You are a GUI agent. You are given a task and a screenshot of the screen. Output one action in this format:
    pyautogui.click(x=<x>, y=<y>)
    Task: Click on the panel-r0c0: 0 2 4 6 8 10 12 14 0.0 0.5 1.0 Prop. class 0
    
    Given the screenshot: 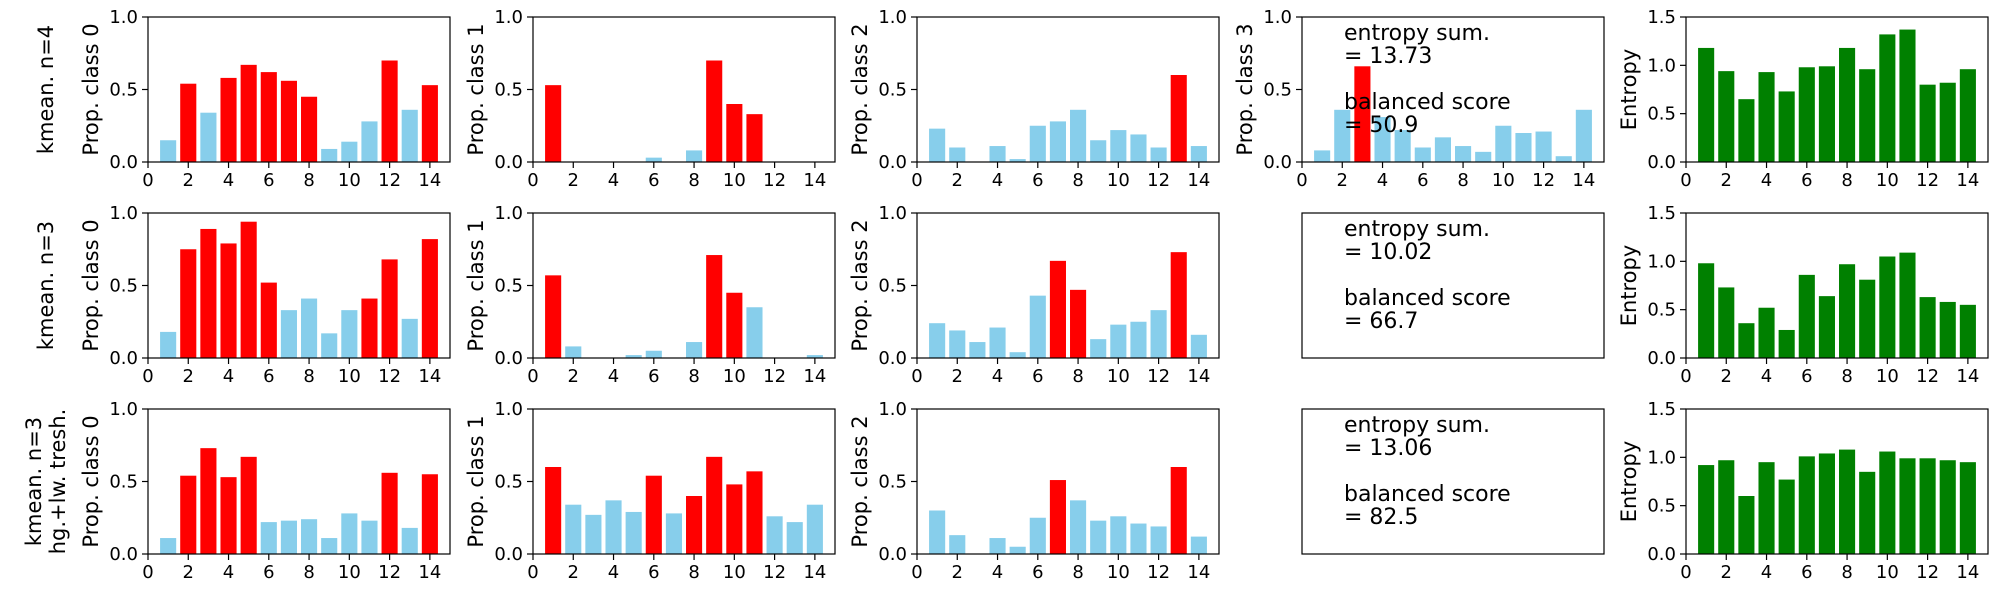 What is the action you would take?
    pyautogui.click(x=265, y=99)
    